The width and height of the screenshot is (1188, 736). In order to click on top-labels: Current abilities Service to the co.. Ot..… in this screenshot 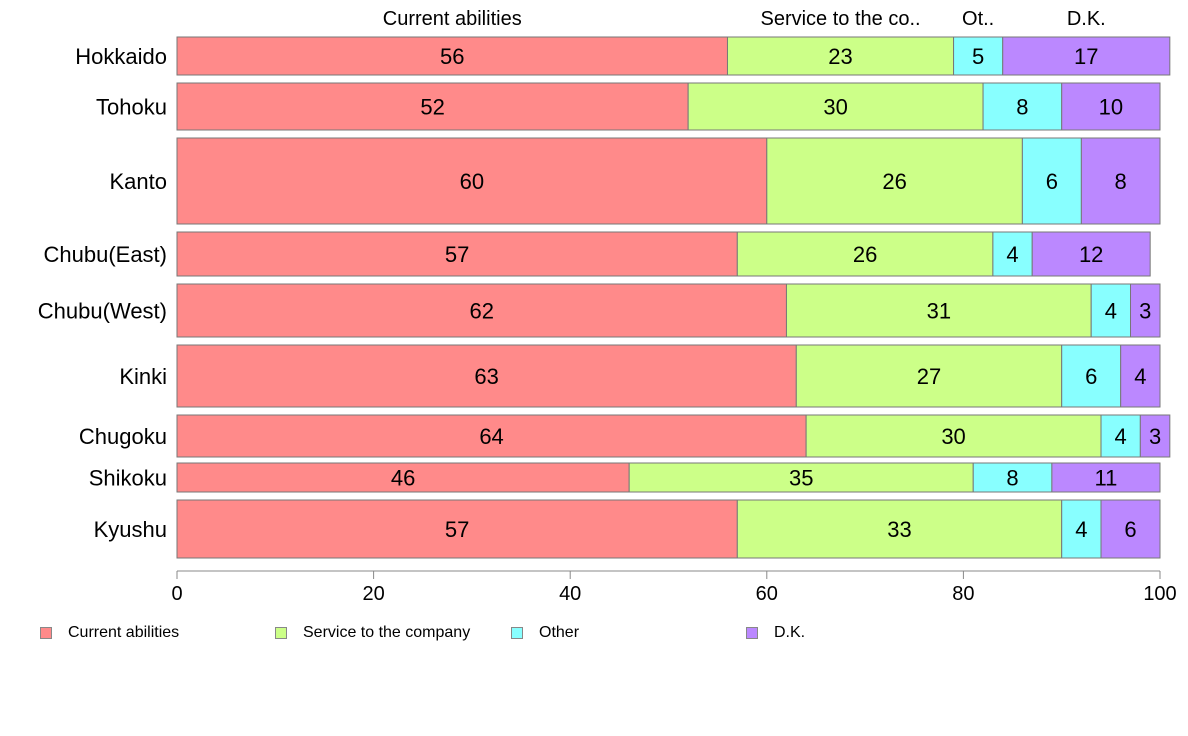, I will do `click(744, 19)`.